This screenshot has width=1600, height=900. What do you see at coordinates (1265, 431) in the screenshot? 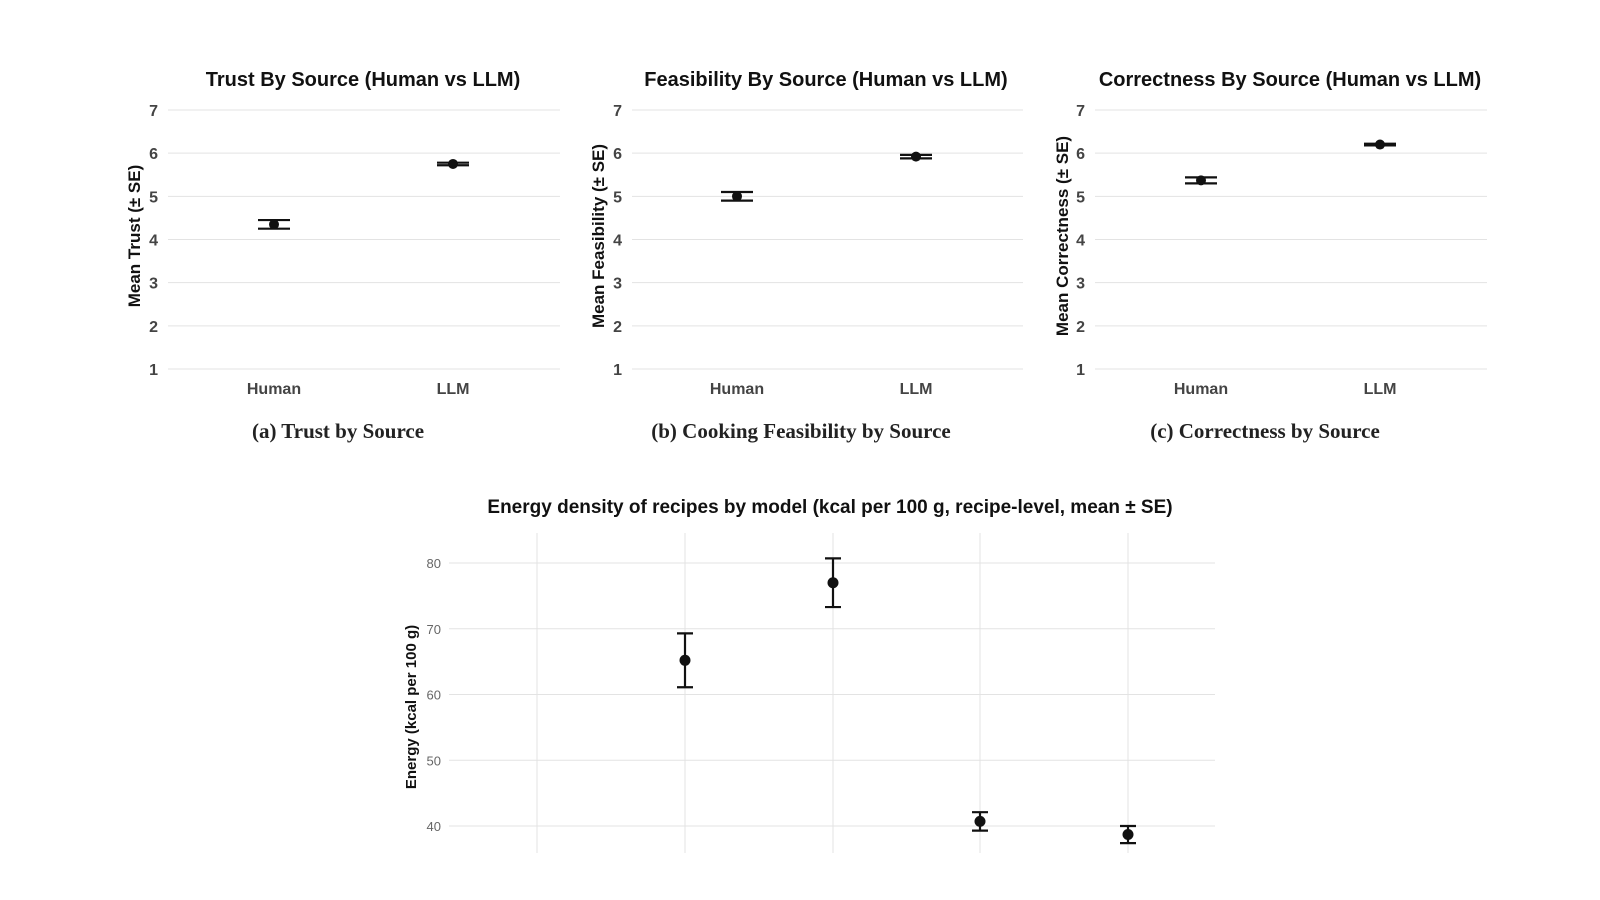
I see `caption-correctness: (c) Correctness by Source` at bounding box center [1265, 431].